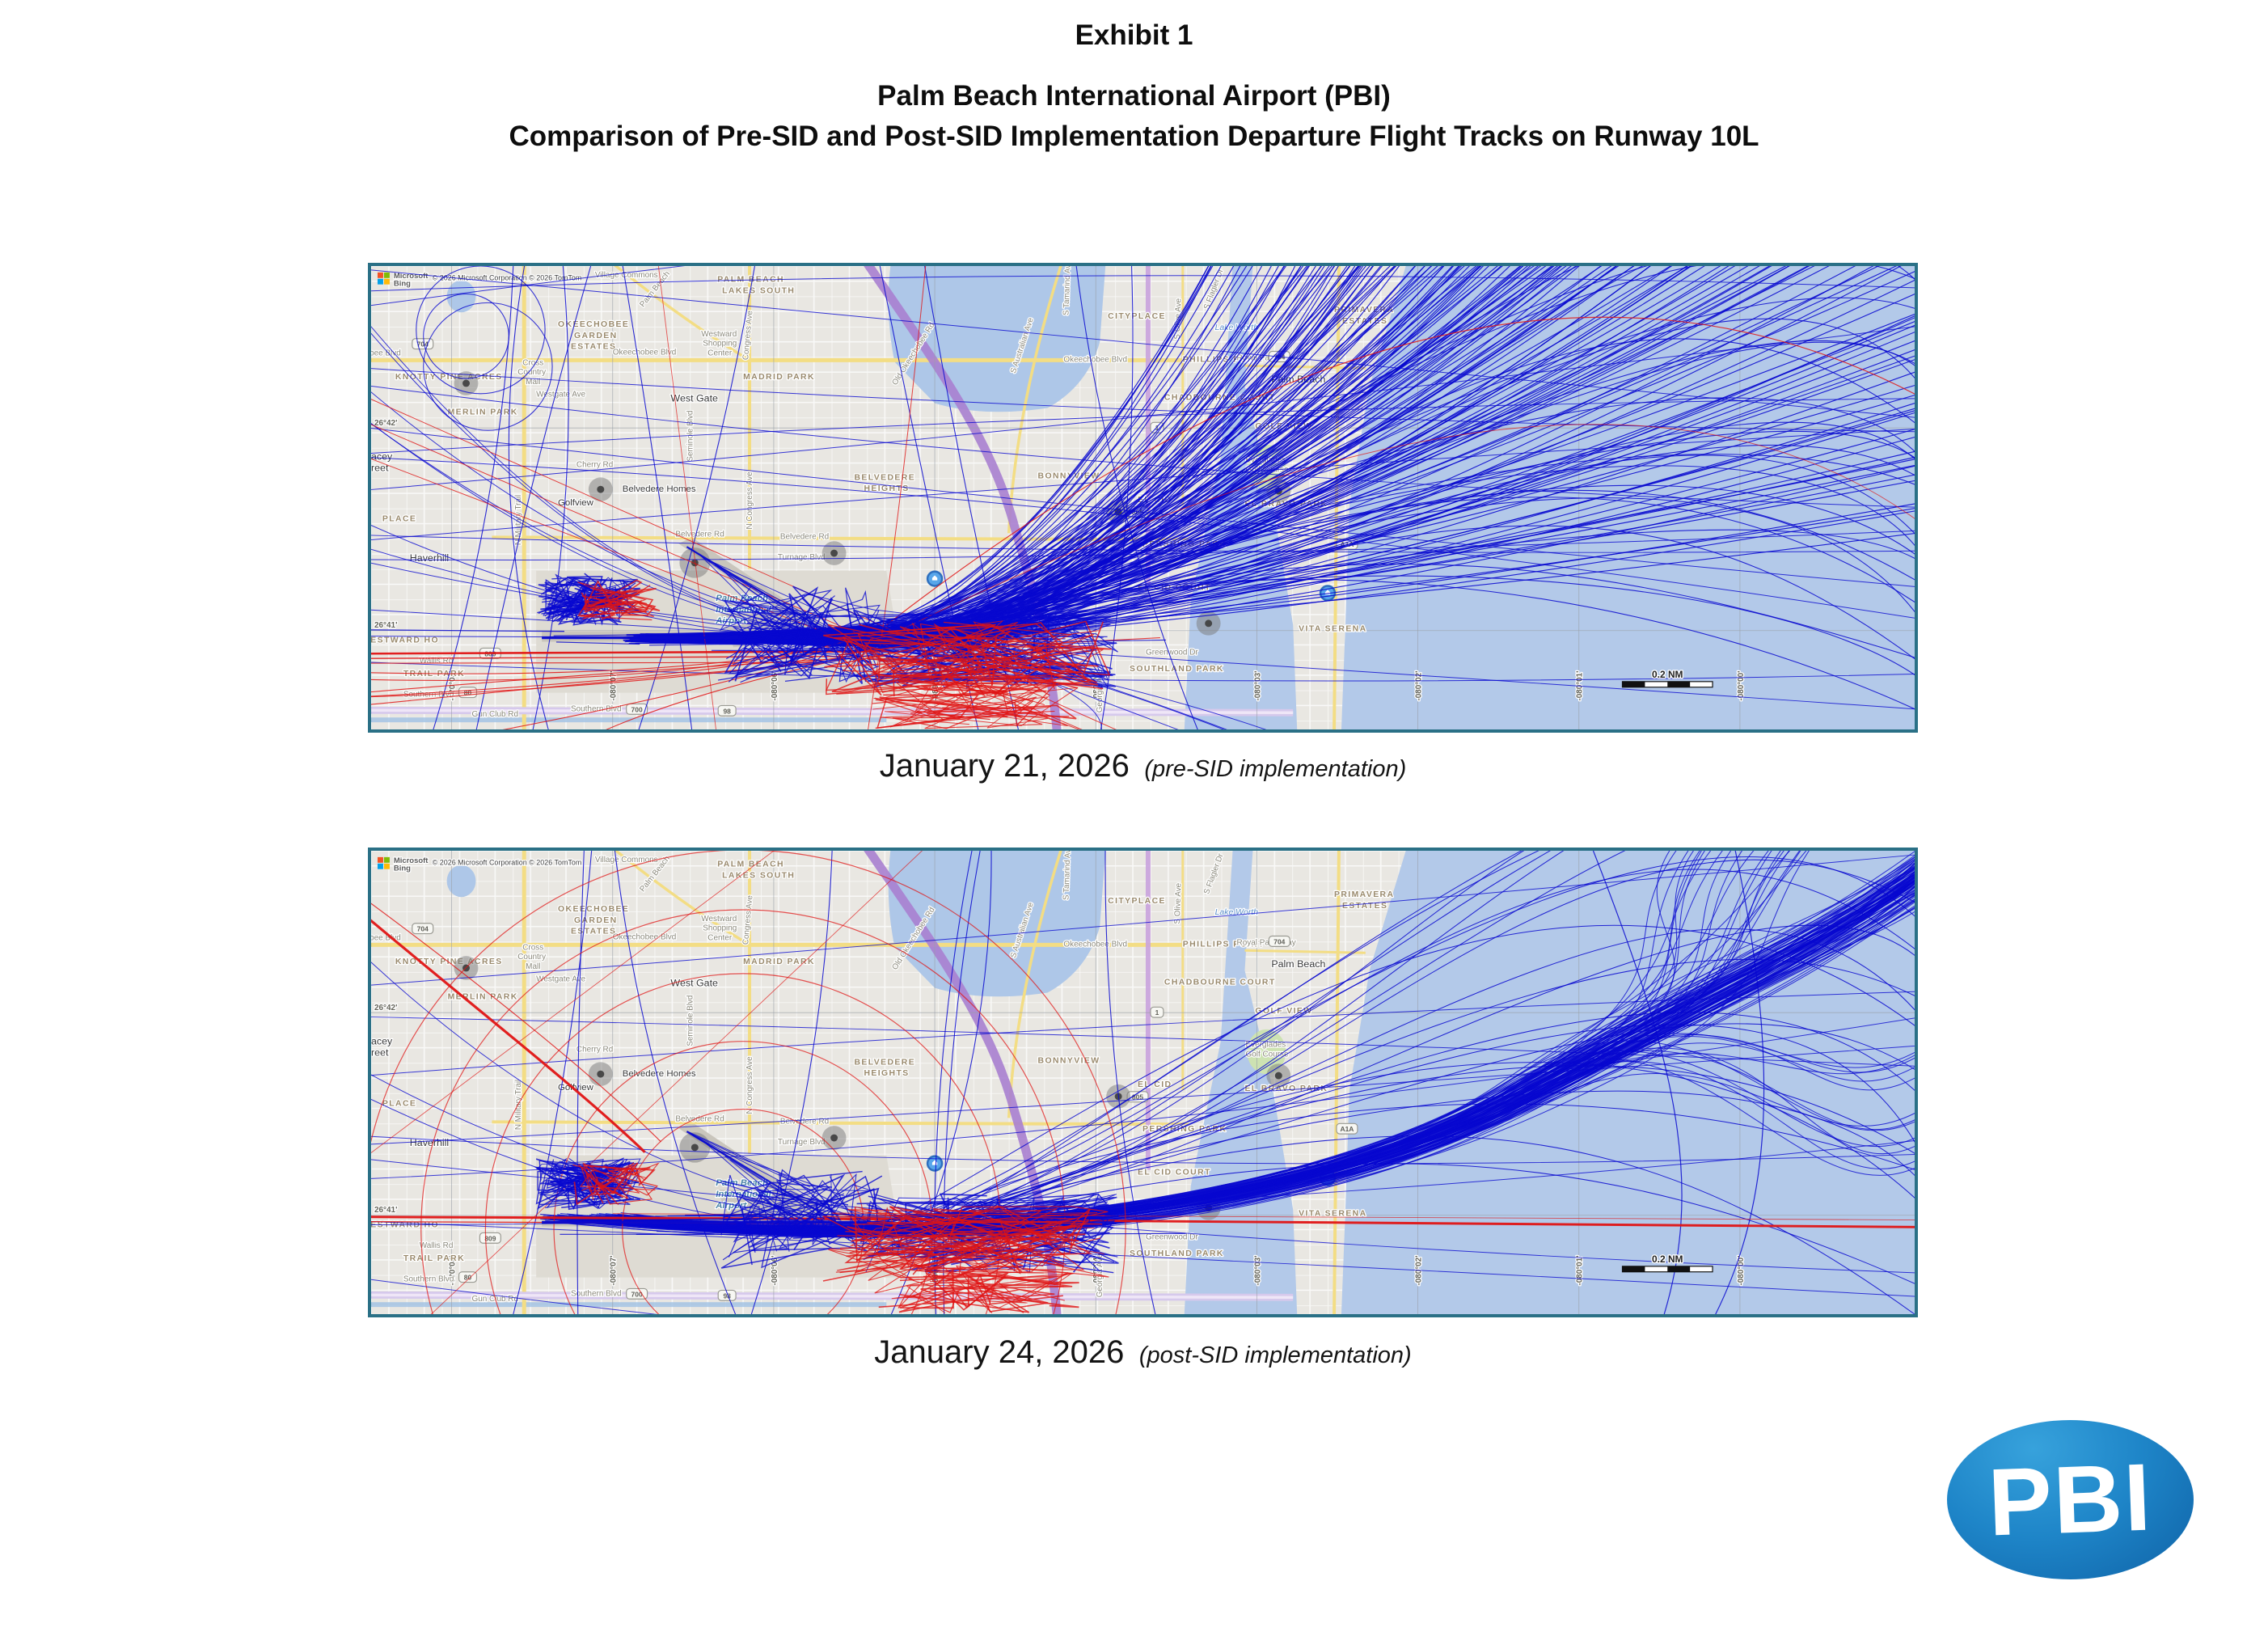 This screenshot has height=1636, width=2268. Describe the element at coordinates (1137, 1097) in the screenshot. I see `svg-text: 805` at that location.